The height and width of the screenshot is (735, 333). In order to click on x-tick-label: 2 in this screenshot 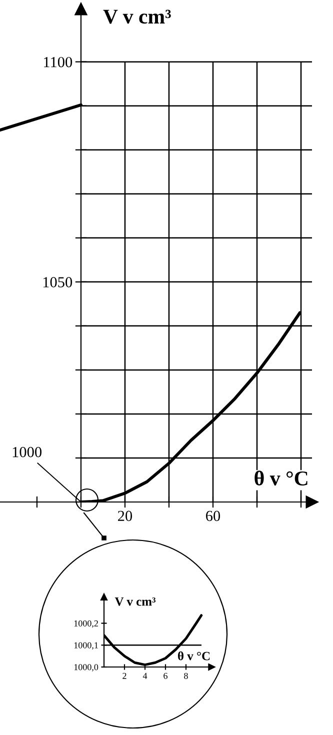, I will do `click(124, 675)`.